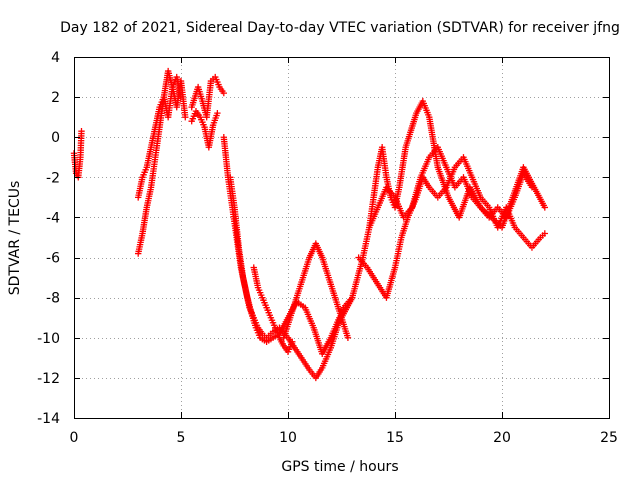 Image resolution: width=640 pixels, height=480 pixels. What do you see at coordinates (74, 438) in the screenshot?
I see `x-tick-label: 0` at bounding box center [74, 438].